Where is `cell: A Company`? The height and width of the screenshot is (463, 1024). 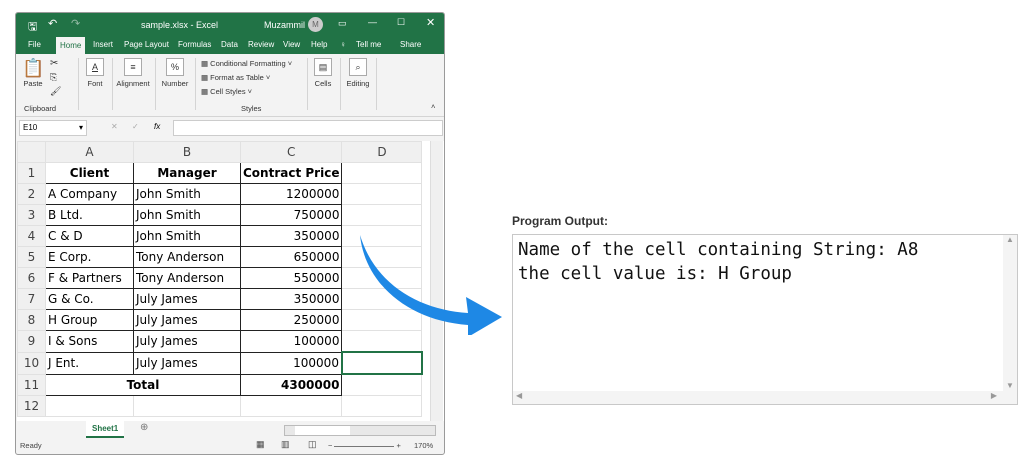 cell: A Company is located at coordinates (89, 194).